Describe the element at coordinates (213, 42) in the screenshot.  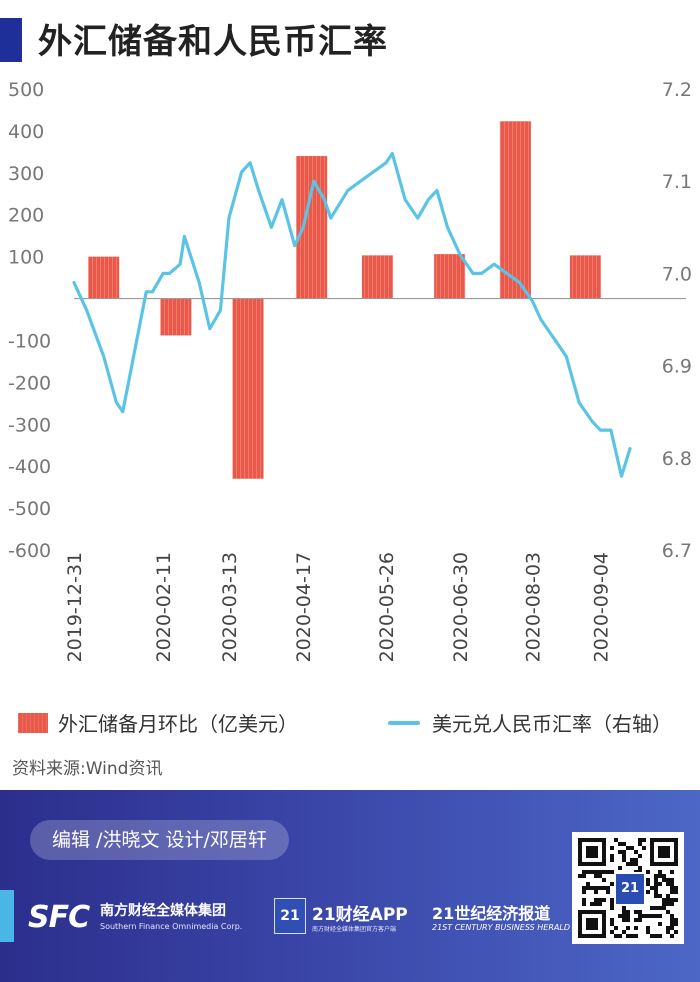
I see `page-title: 外汇储备和人民币汇率` at that location.